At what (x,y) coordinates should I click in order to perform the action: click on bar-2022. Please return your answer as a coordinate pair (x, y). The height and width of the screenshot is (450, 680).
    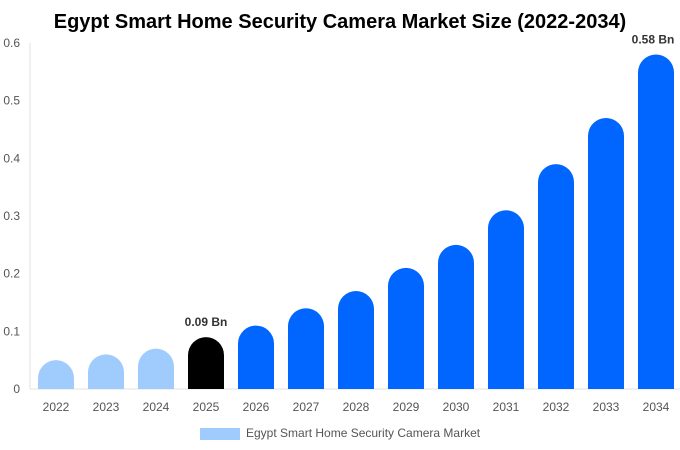
    Looking at the image, I should click on (56, 374).